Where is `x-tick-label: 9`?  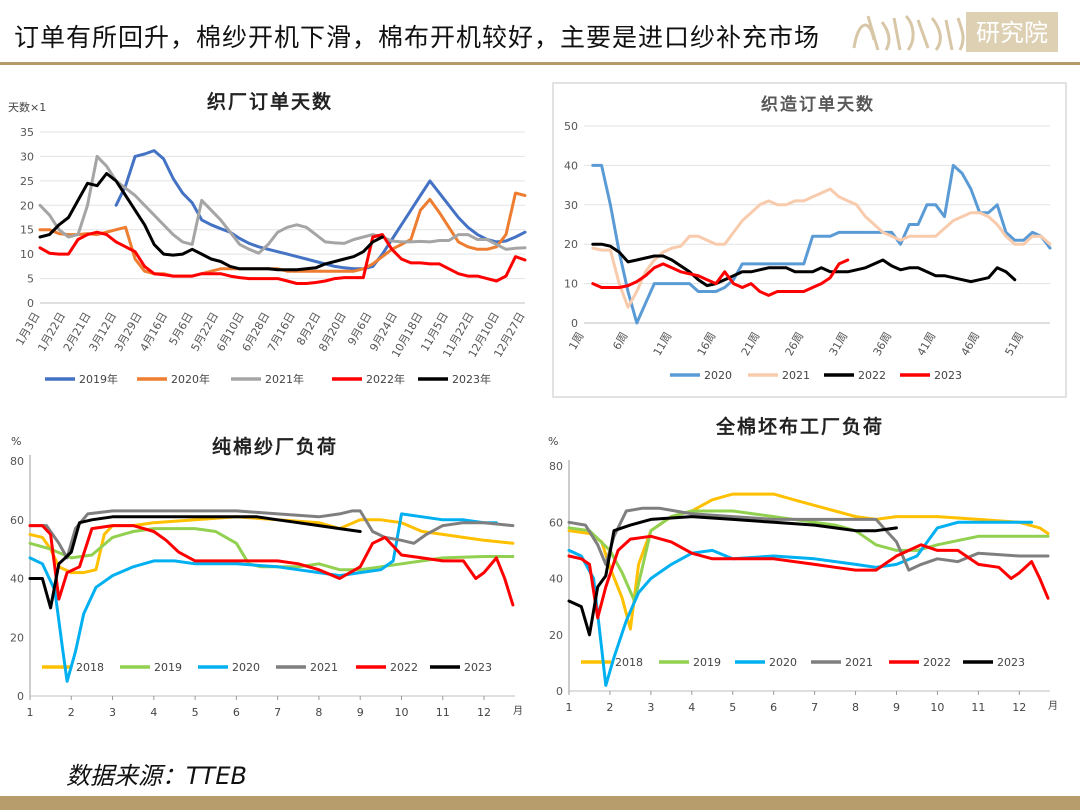 x-tick-label: 9 is located at coordinates (896, 707).